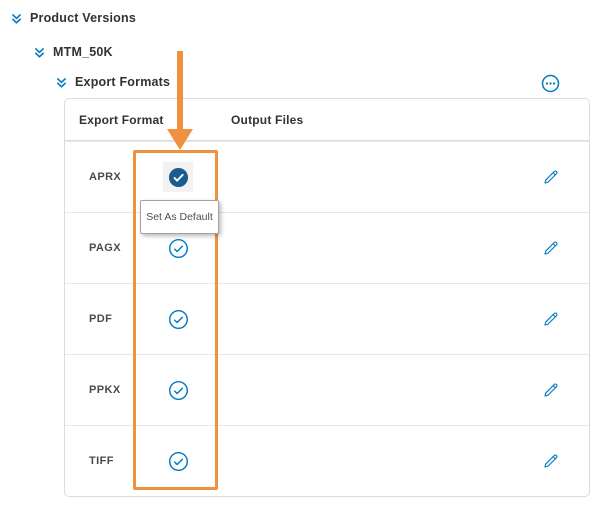 Image resolution: width=600 pixels, height=513 pixels. What do you see at coordinates (267, 119) in the screenshot?
I see `column-header-output-files: Output Files` at bounding box center [267, 119].